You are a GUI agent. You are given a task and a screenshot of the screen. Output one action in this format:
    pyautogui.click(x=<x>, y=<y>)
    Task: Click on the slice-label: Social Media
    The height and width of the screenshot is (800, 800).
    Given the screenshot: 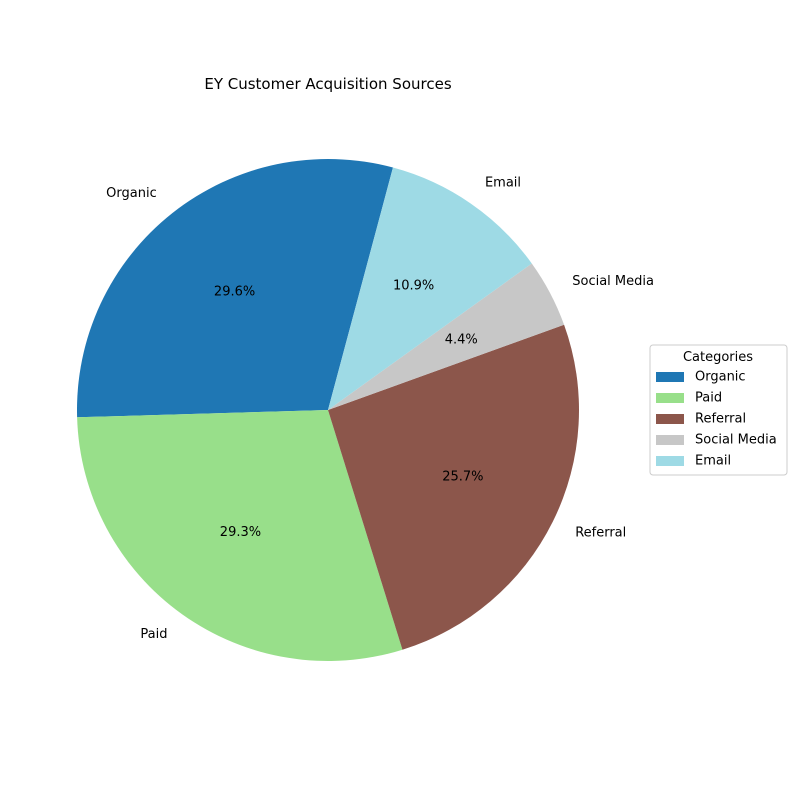 What is the action you would take?
    pyautogui.click(x=613, y=281)
    